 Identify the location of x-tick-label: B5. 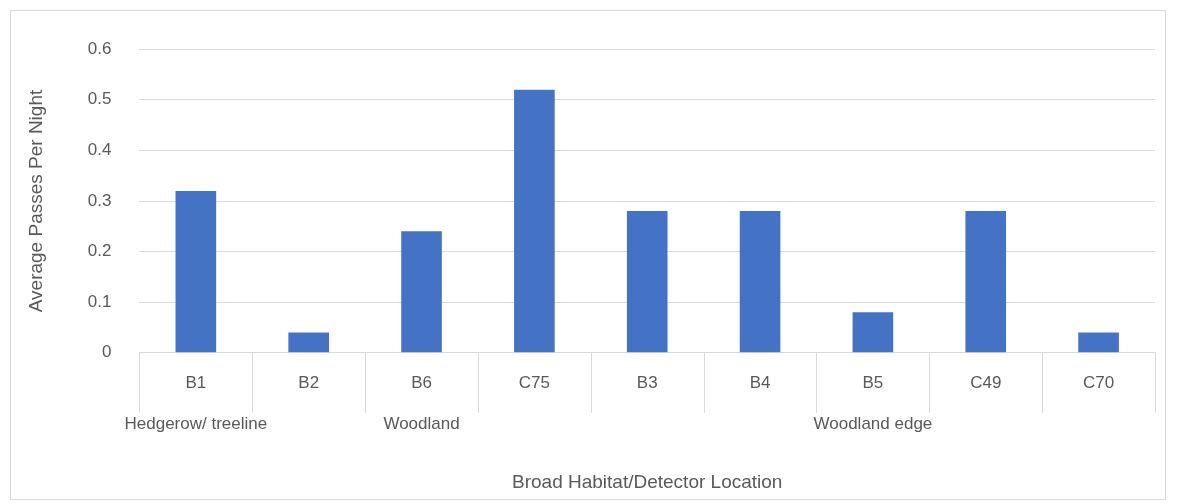
(873, 382).